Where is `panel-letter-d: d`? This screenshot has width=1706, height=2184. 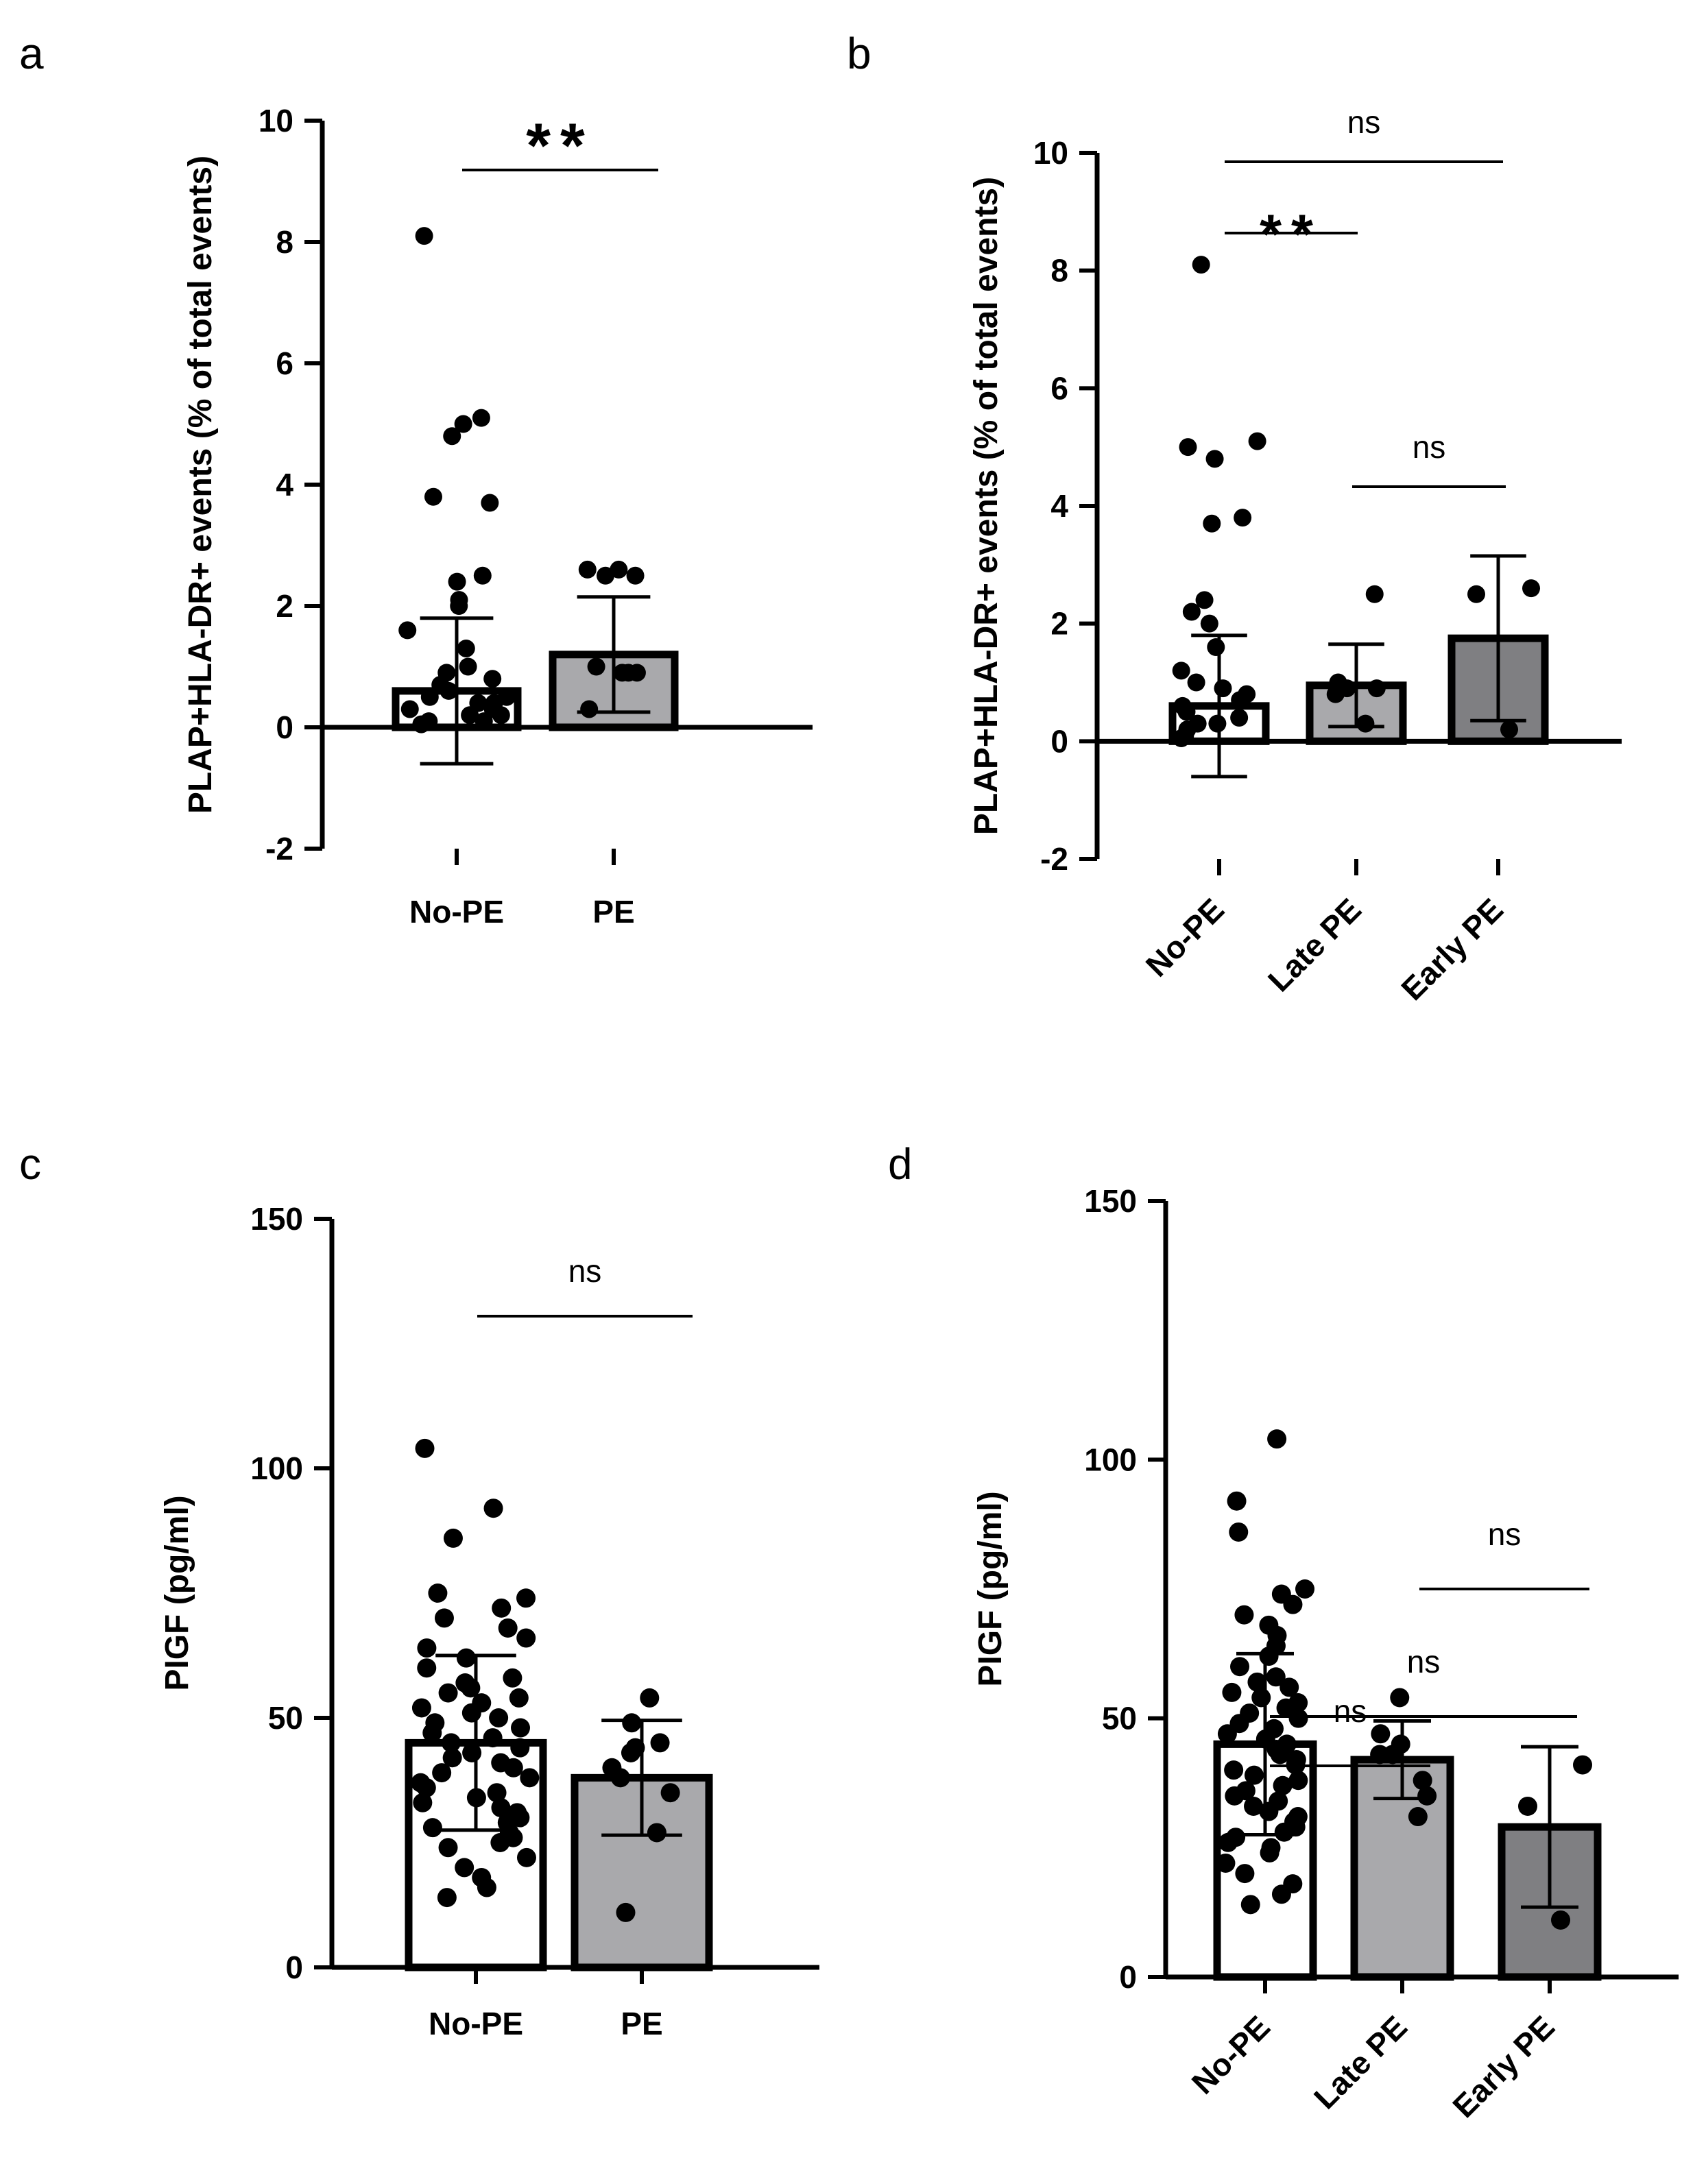
panel-letter-d: d is located at coordinates (900, 1164).